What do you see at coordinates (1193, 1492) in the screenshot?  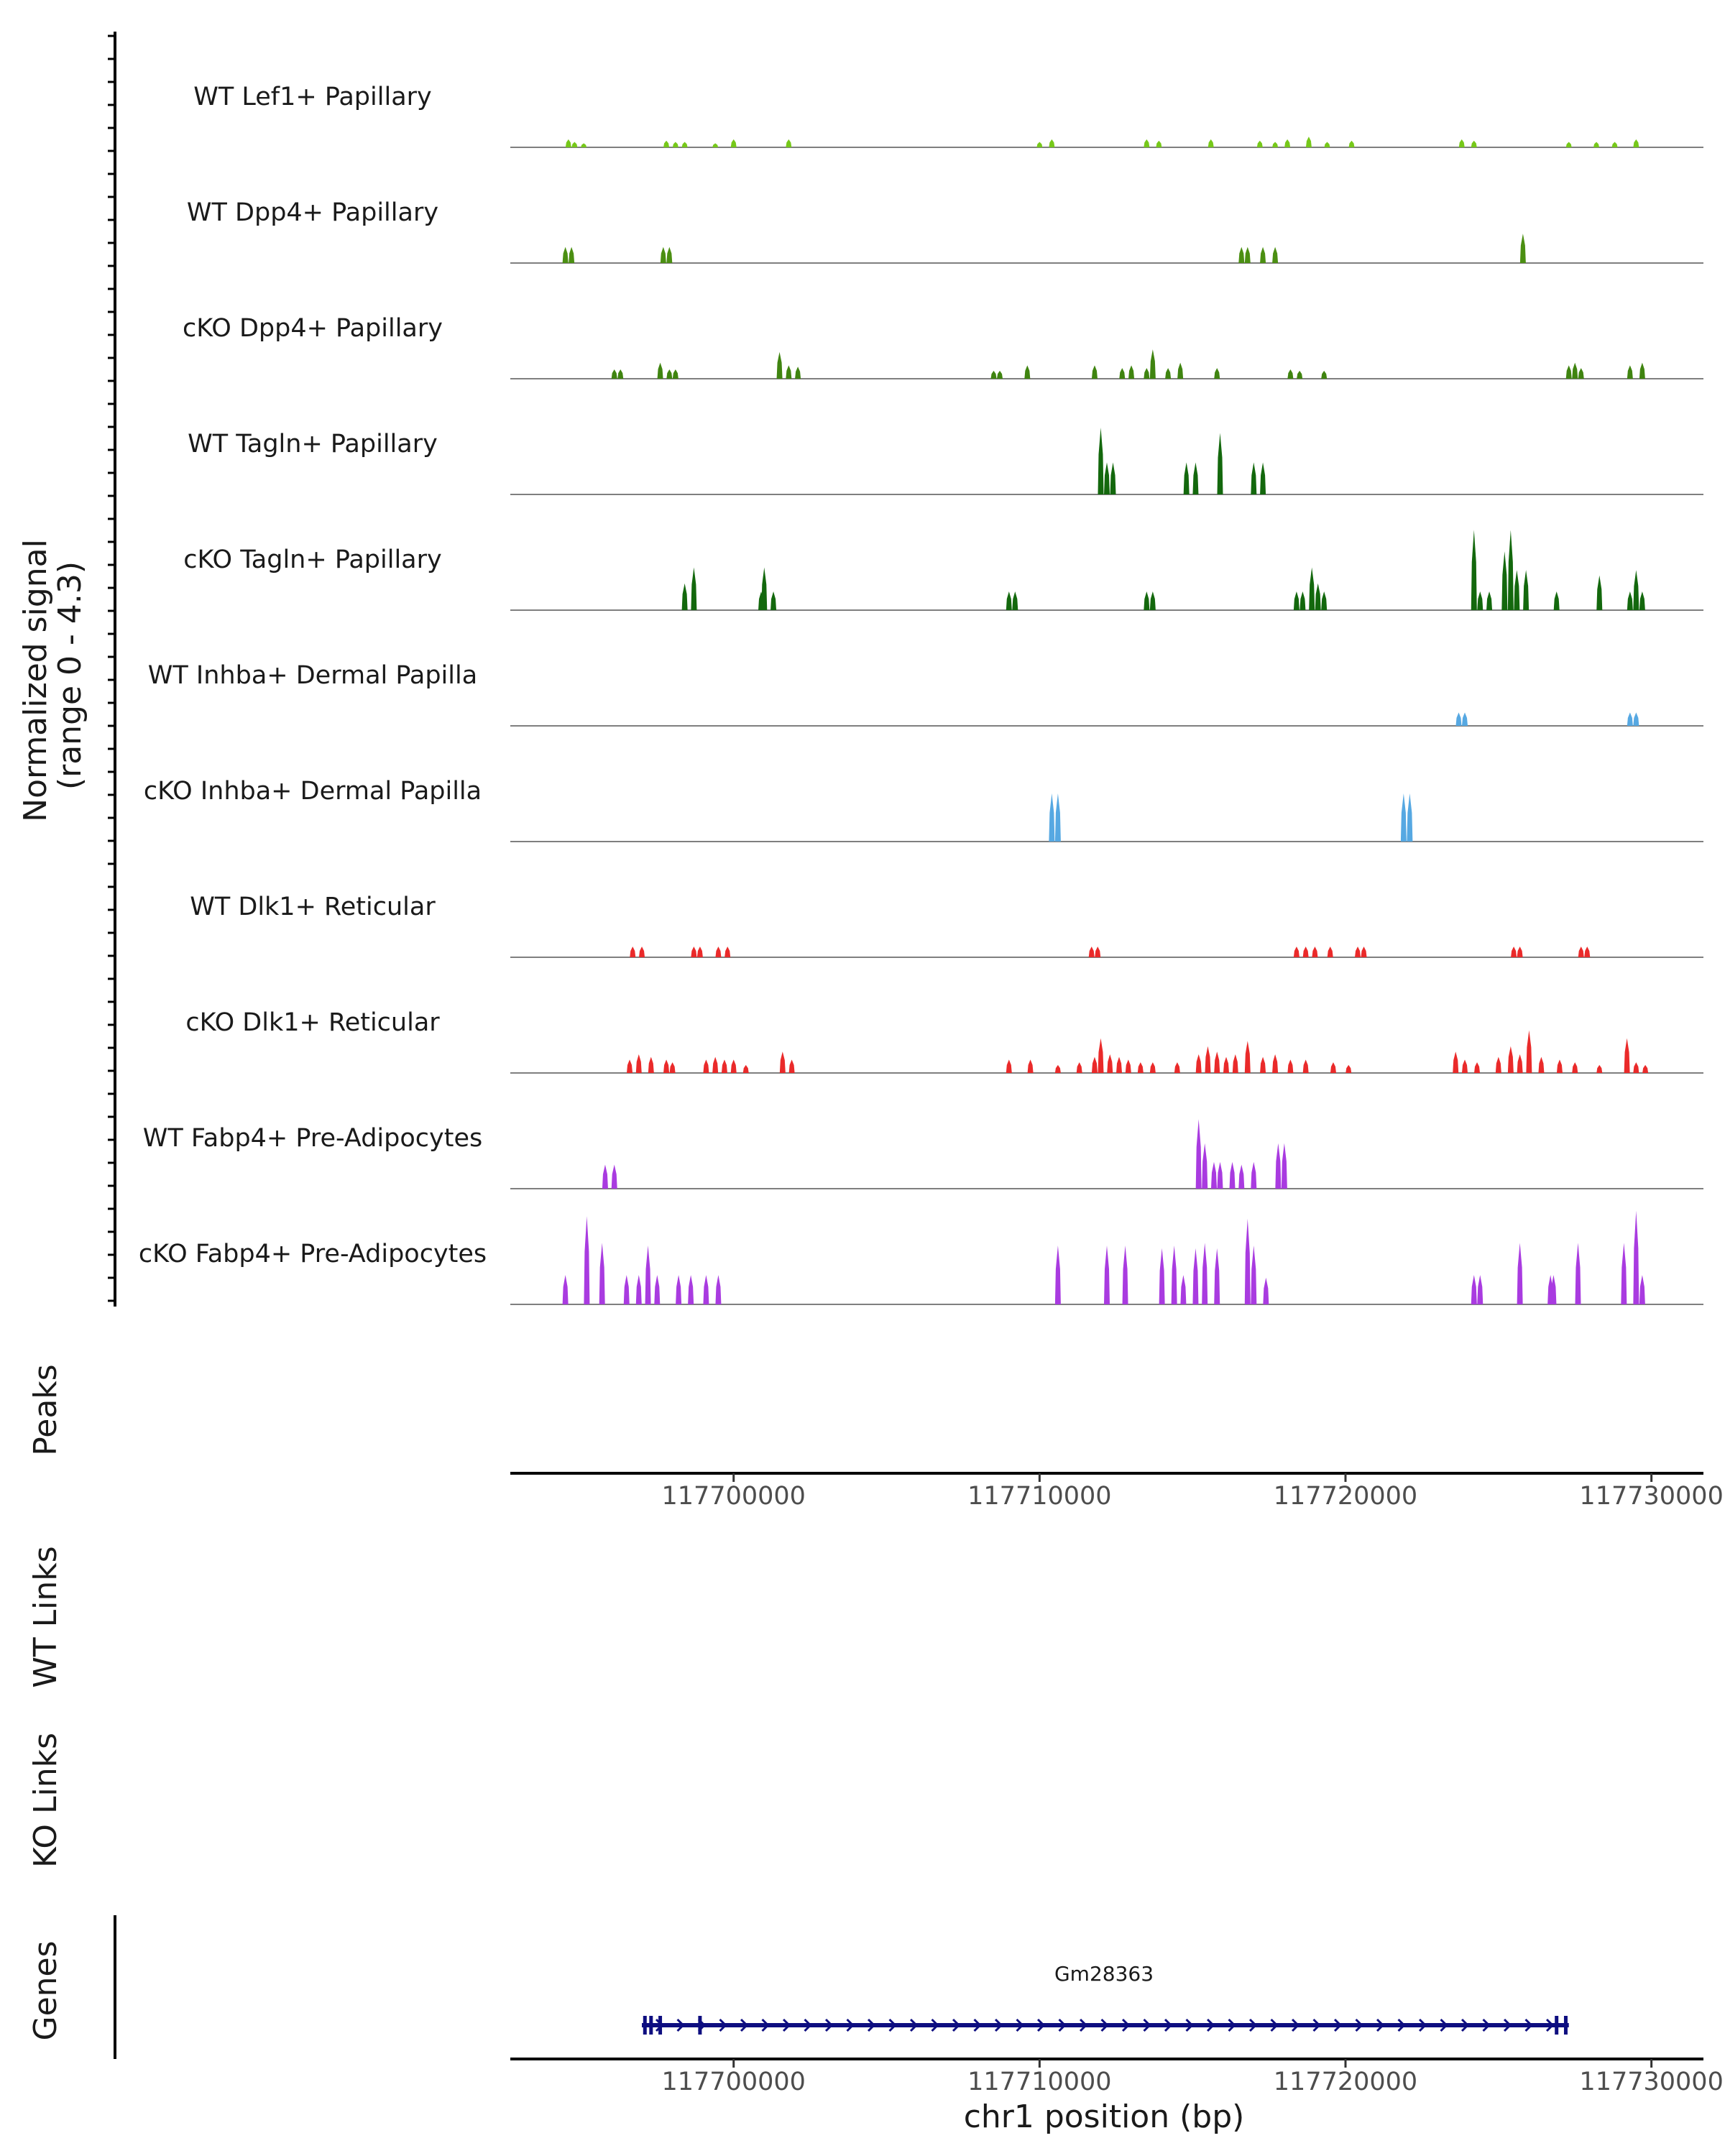 I see `x-axis-ticks-top: 117700000 117710000 117720000 117730000` at bounding box center [1193, 1492].